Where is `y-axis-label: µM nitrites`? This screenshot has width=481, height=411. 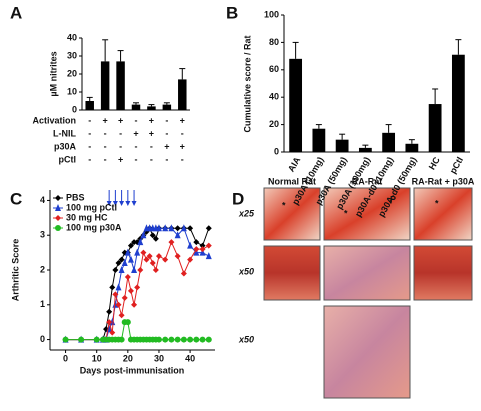 y-axis-label: µM nitrites is located at coordinates (53, 73).